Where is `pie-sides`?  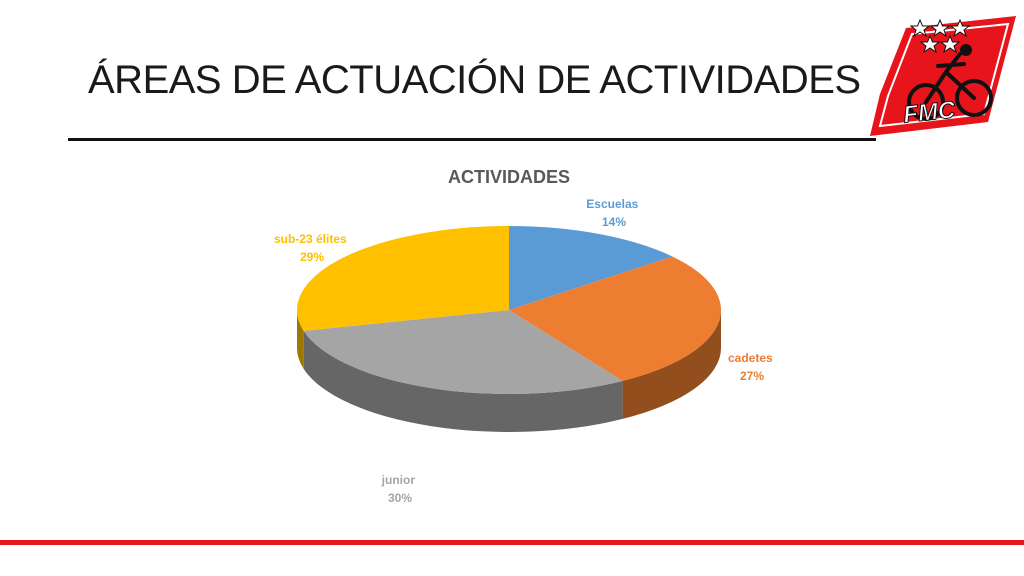
pie-sides is located at coordinates (509, 371).